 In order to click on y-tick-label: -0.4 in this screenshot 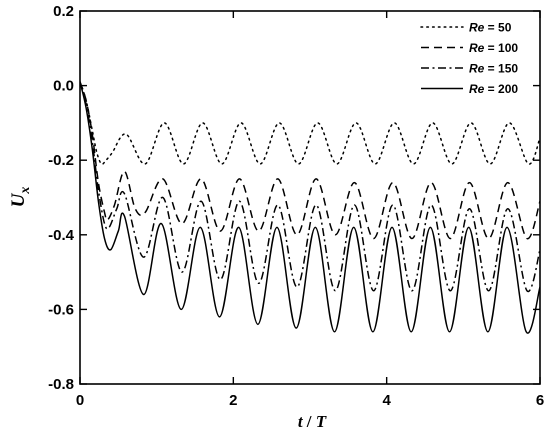, I will do `click(61, 235)`.